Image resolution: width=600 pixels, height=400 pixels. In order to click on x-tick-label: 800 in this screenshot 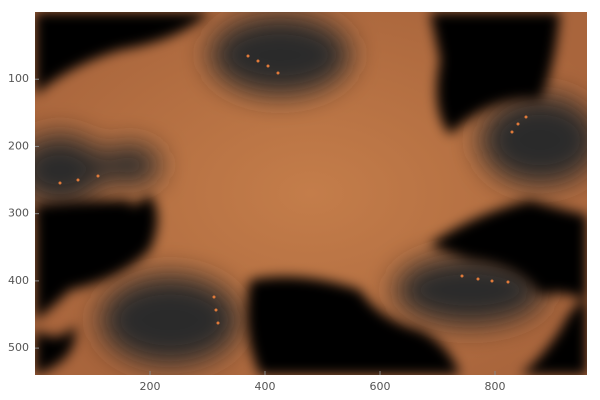, I will do `click(495, 386)`.